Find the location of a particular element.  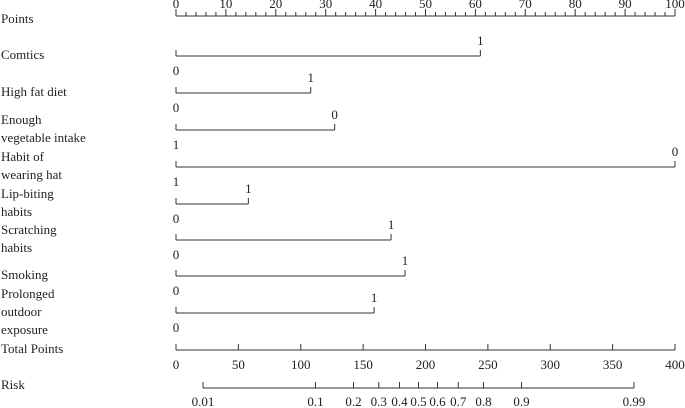

variable-label: Scratching is located at coordinates (29, 229).